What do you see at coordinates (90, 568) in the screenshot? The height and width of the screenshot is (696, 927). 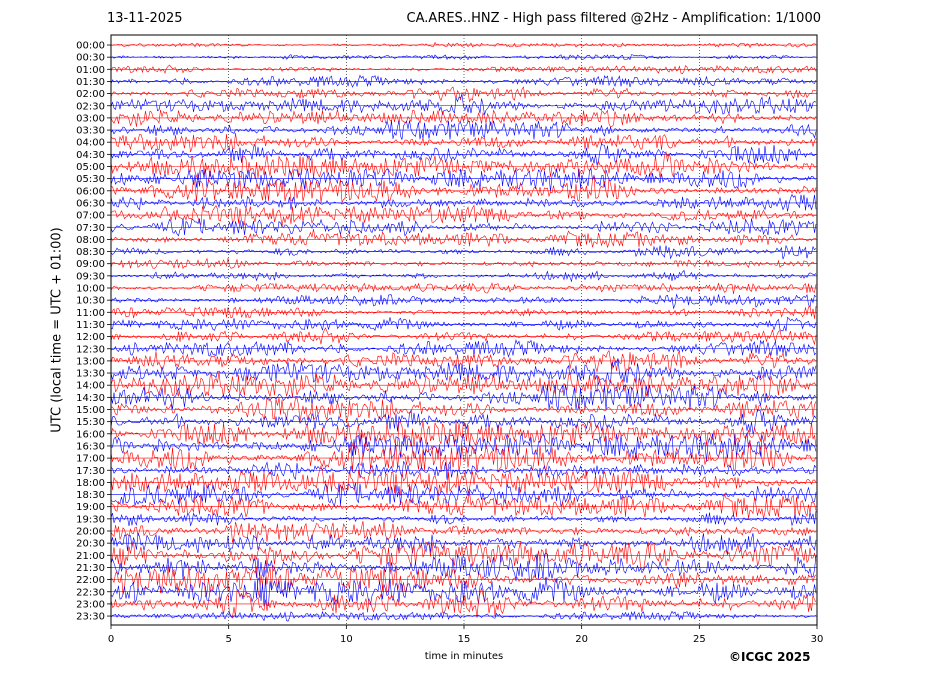 I see `y-tick-label: 21:30` at bounding box center [90, 568].